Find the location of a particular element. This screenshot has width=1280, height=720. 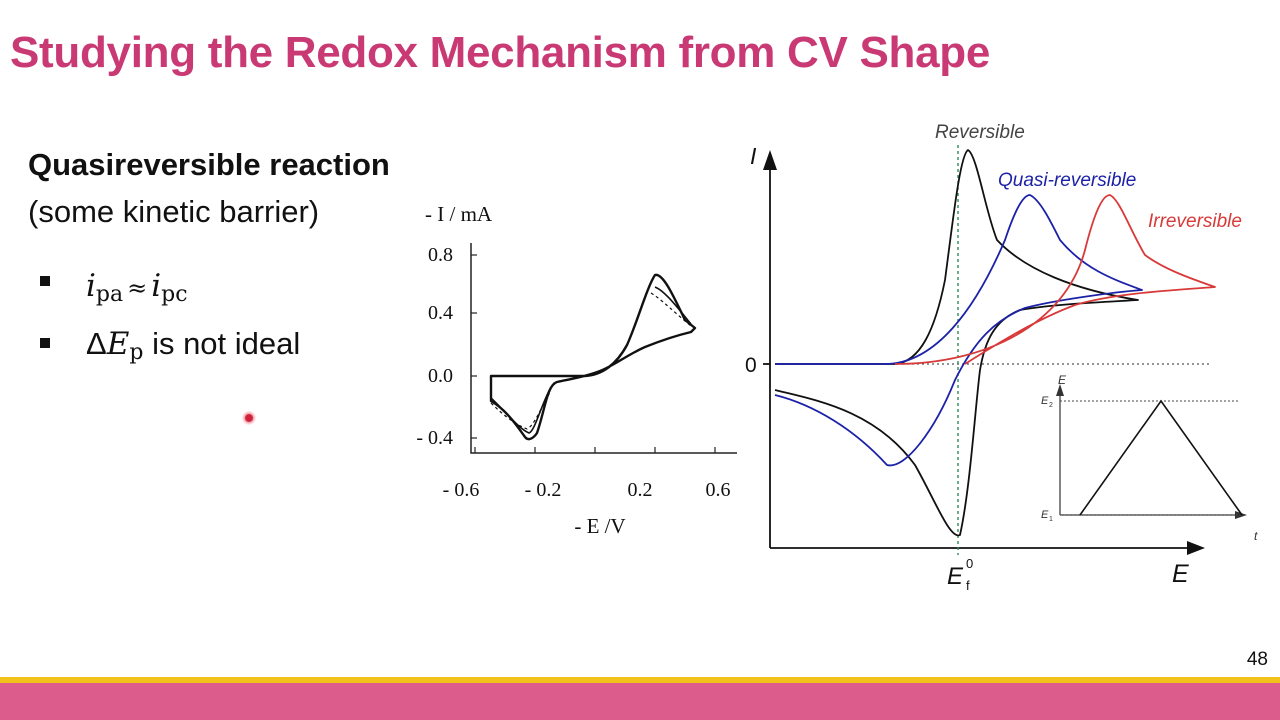

inset-t-label: t is located at coordinates (1256, 536).